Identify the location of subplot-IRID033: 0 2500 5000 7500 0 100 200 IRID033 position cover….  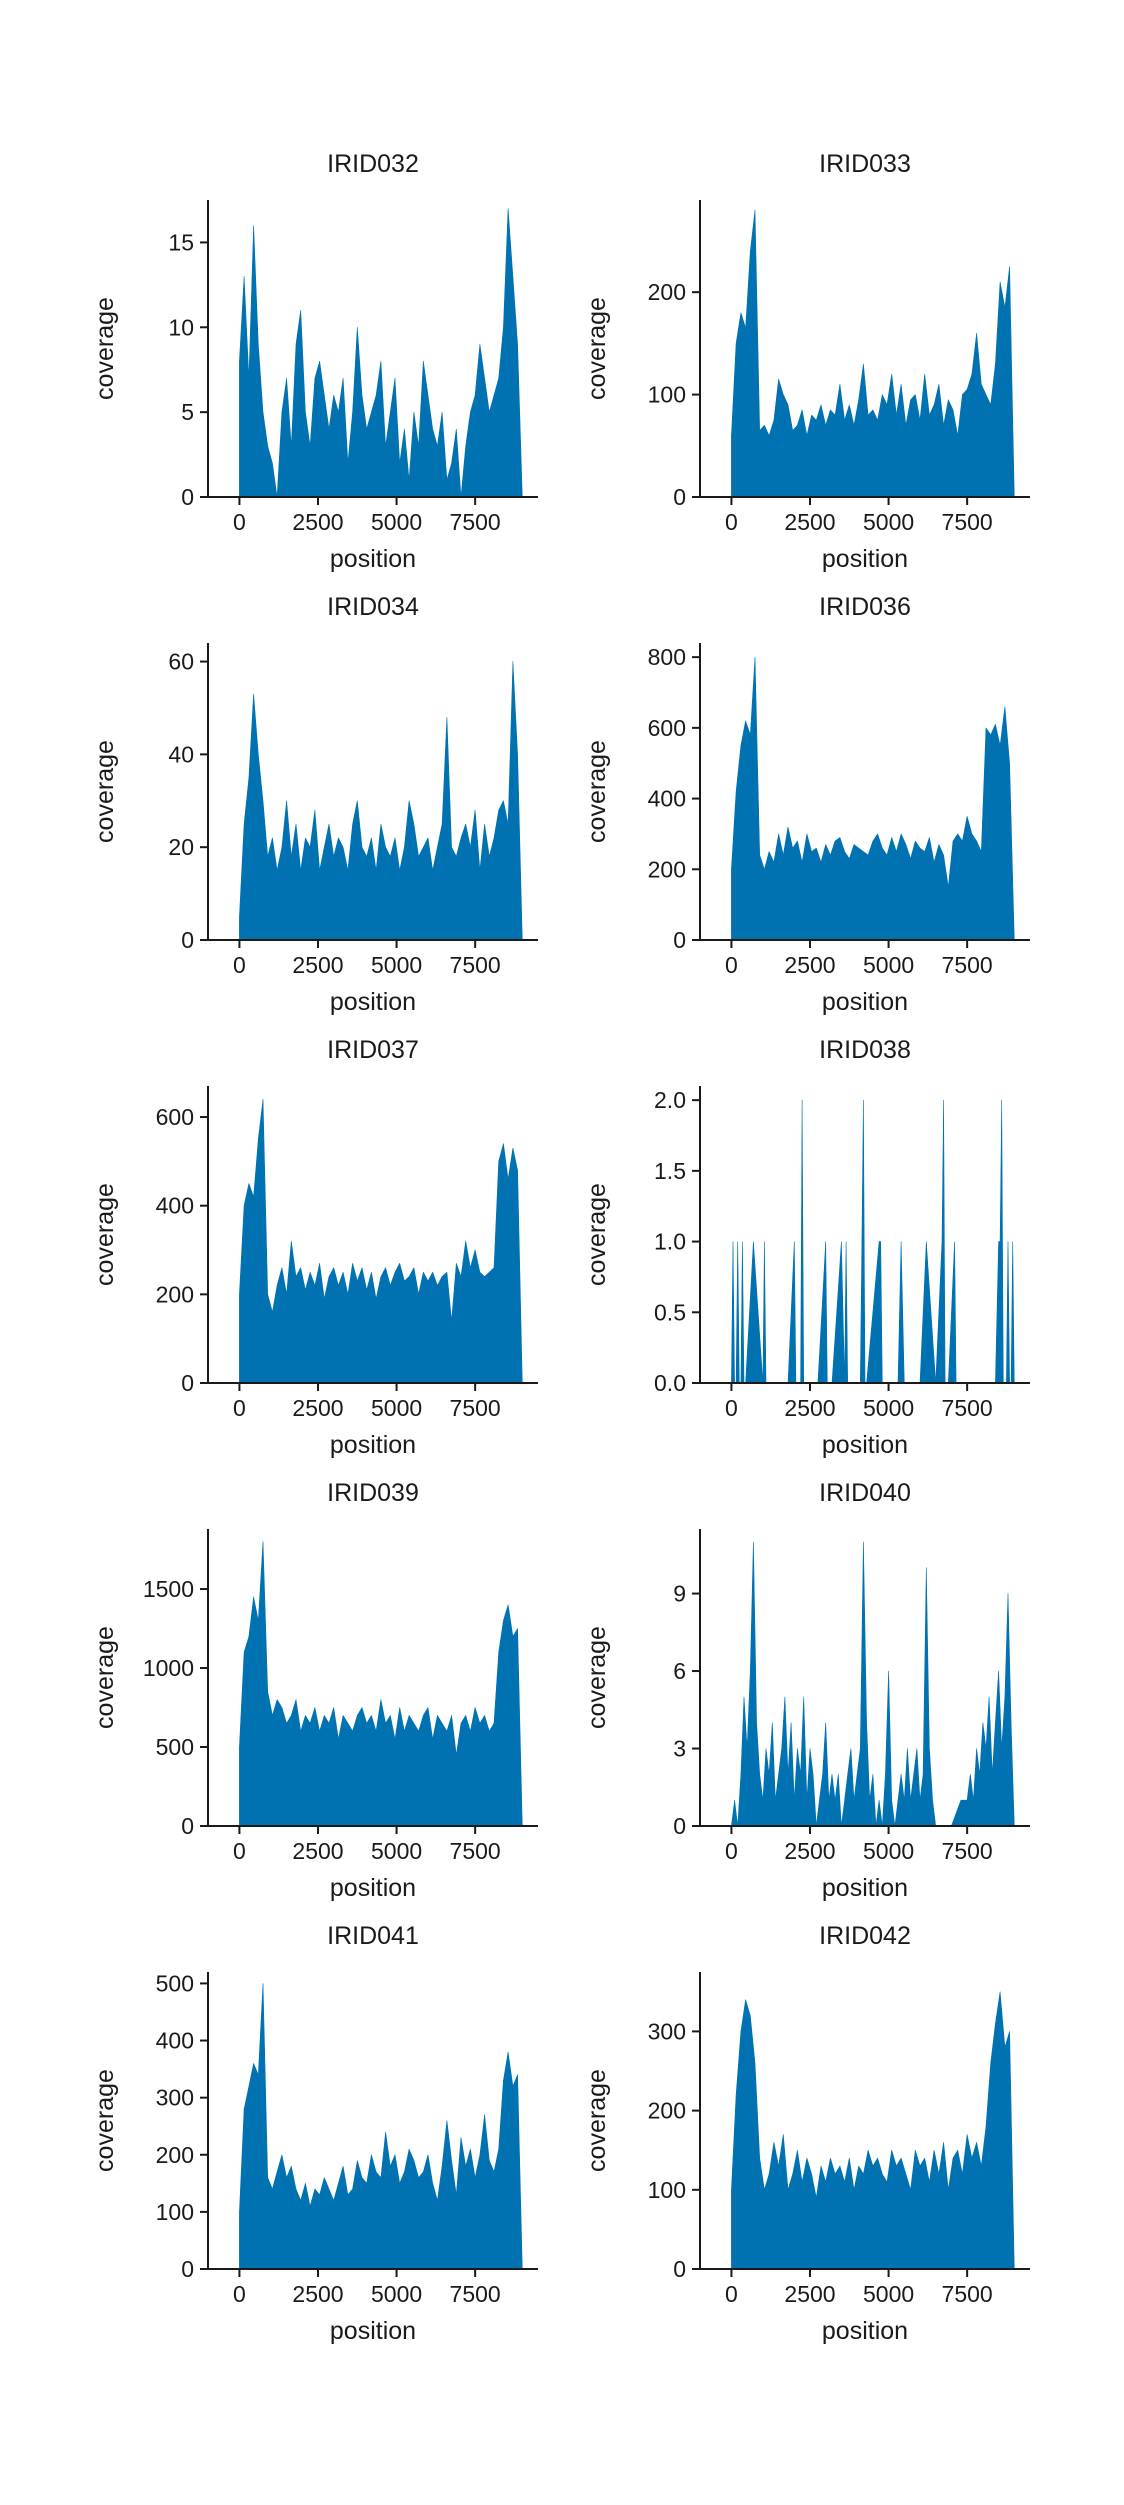
(806, 361).